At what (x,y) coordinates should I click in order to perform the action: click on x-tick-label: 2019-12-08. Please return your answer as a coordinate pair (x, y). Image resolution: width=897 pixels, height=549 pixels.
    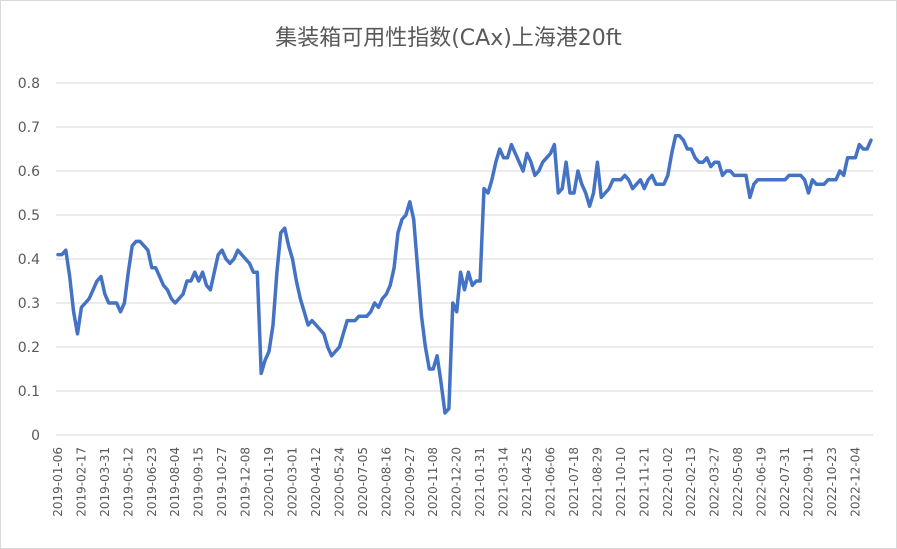
    Looking at the image, I should click on (246, 482).